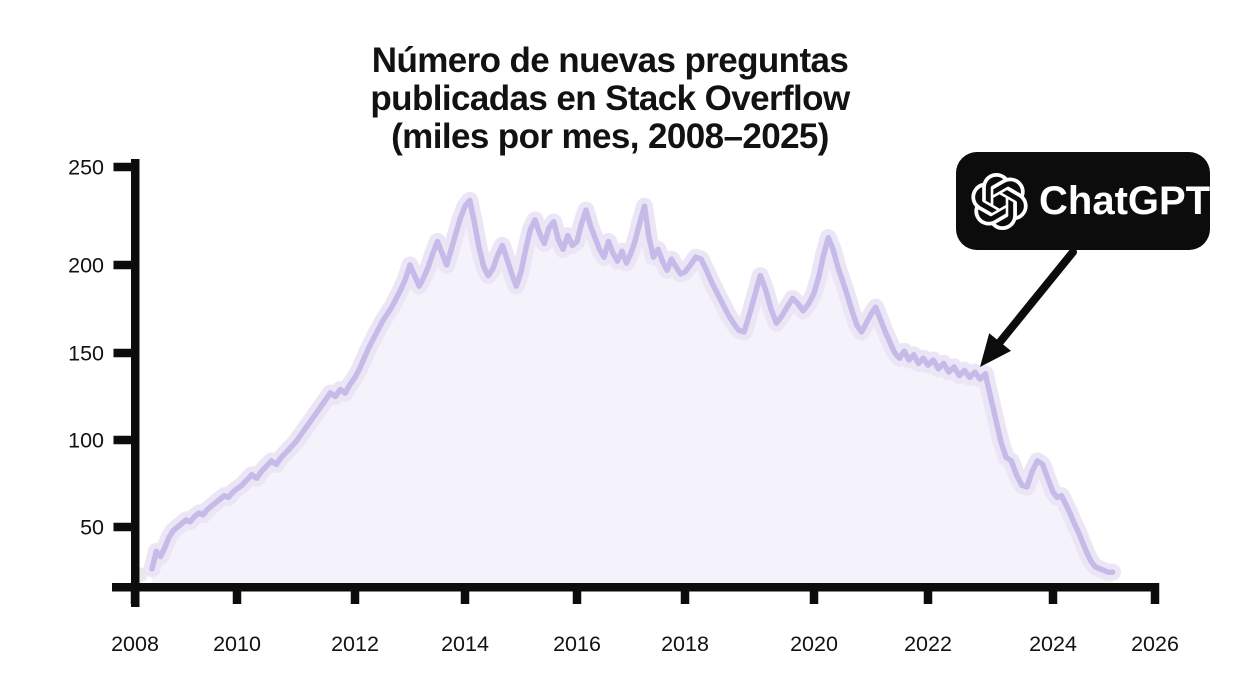 The width and height of the screenshot is (1239, 690). I want to click on openai-logo-icon, so click(999, 201).